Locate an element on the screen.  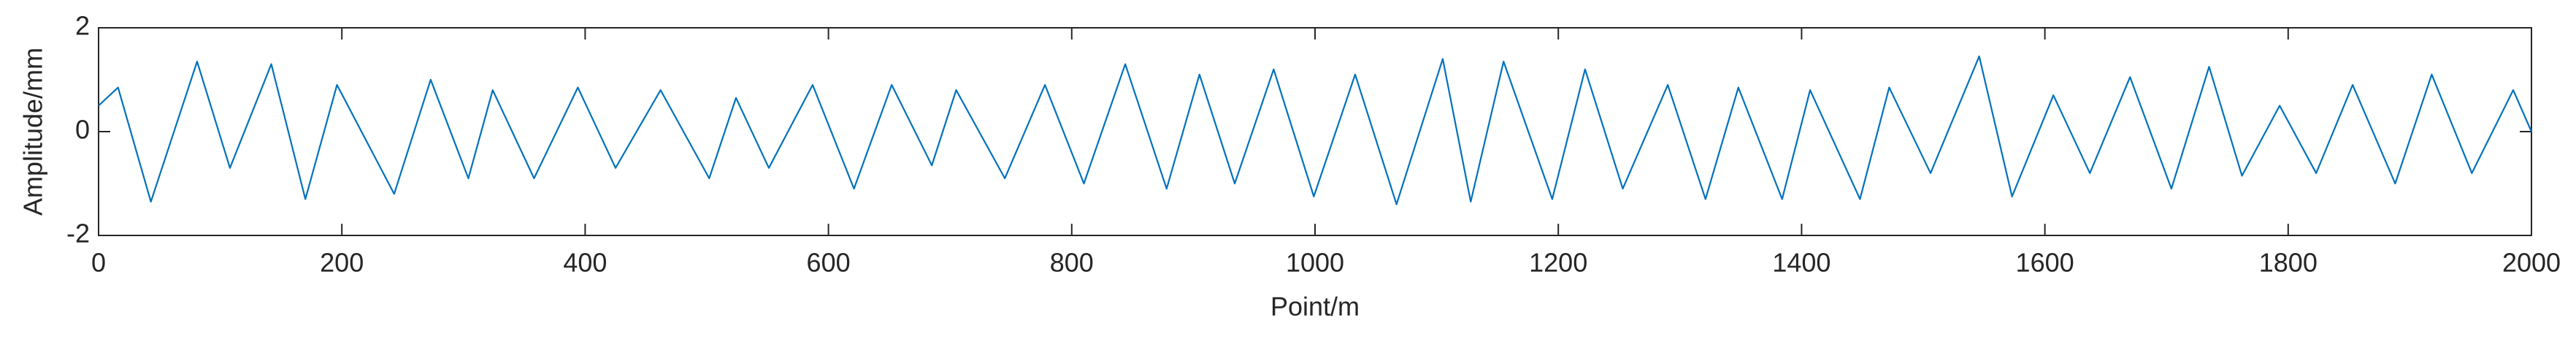
y-tick-label: 0 is located at coordinates (82, 130).